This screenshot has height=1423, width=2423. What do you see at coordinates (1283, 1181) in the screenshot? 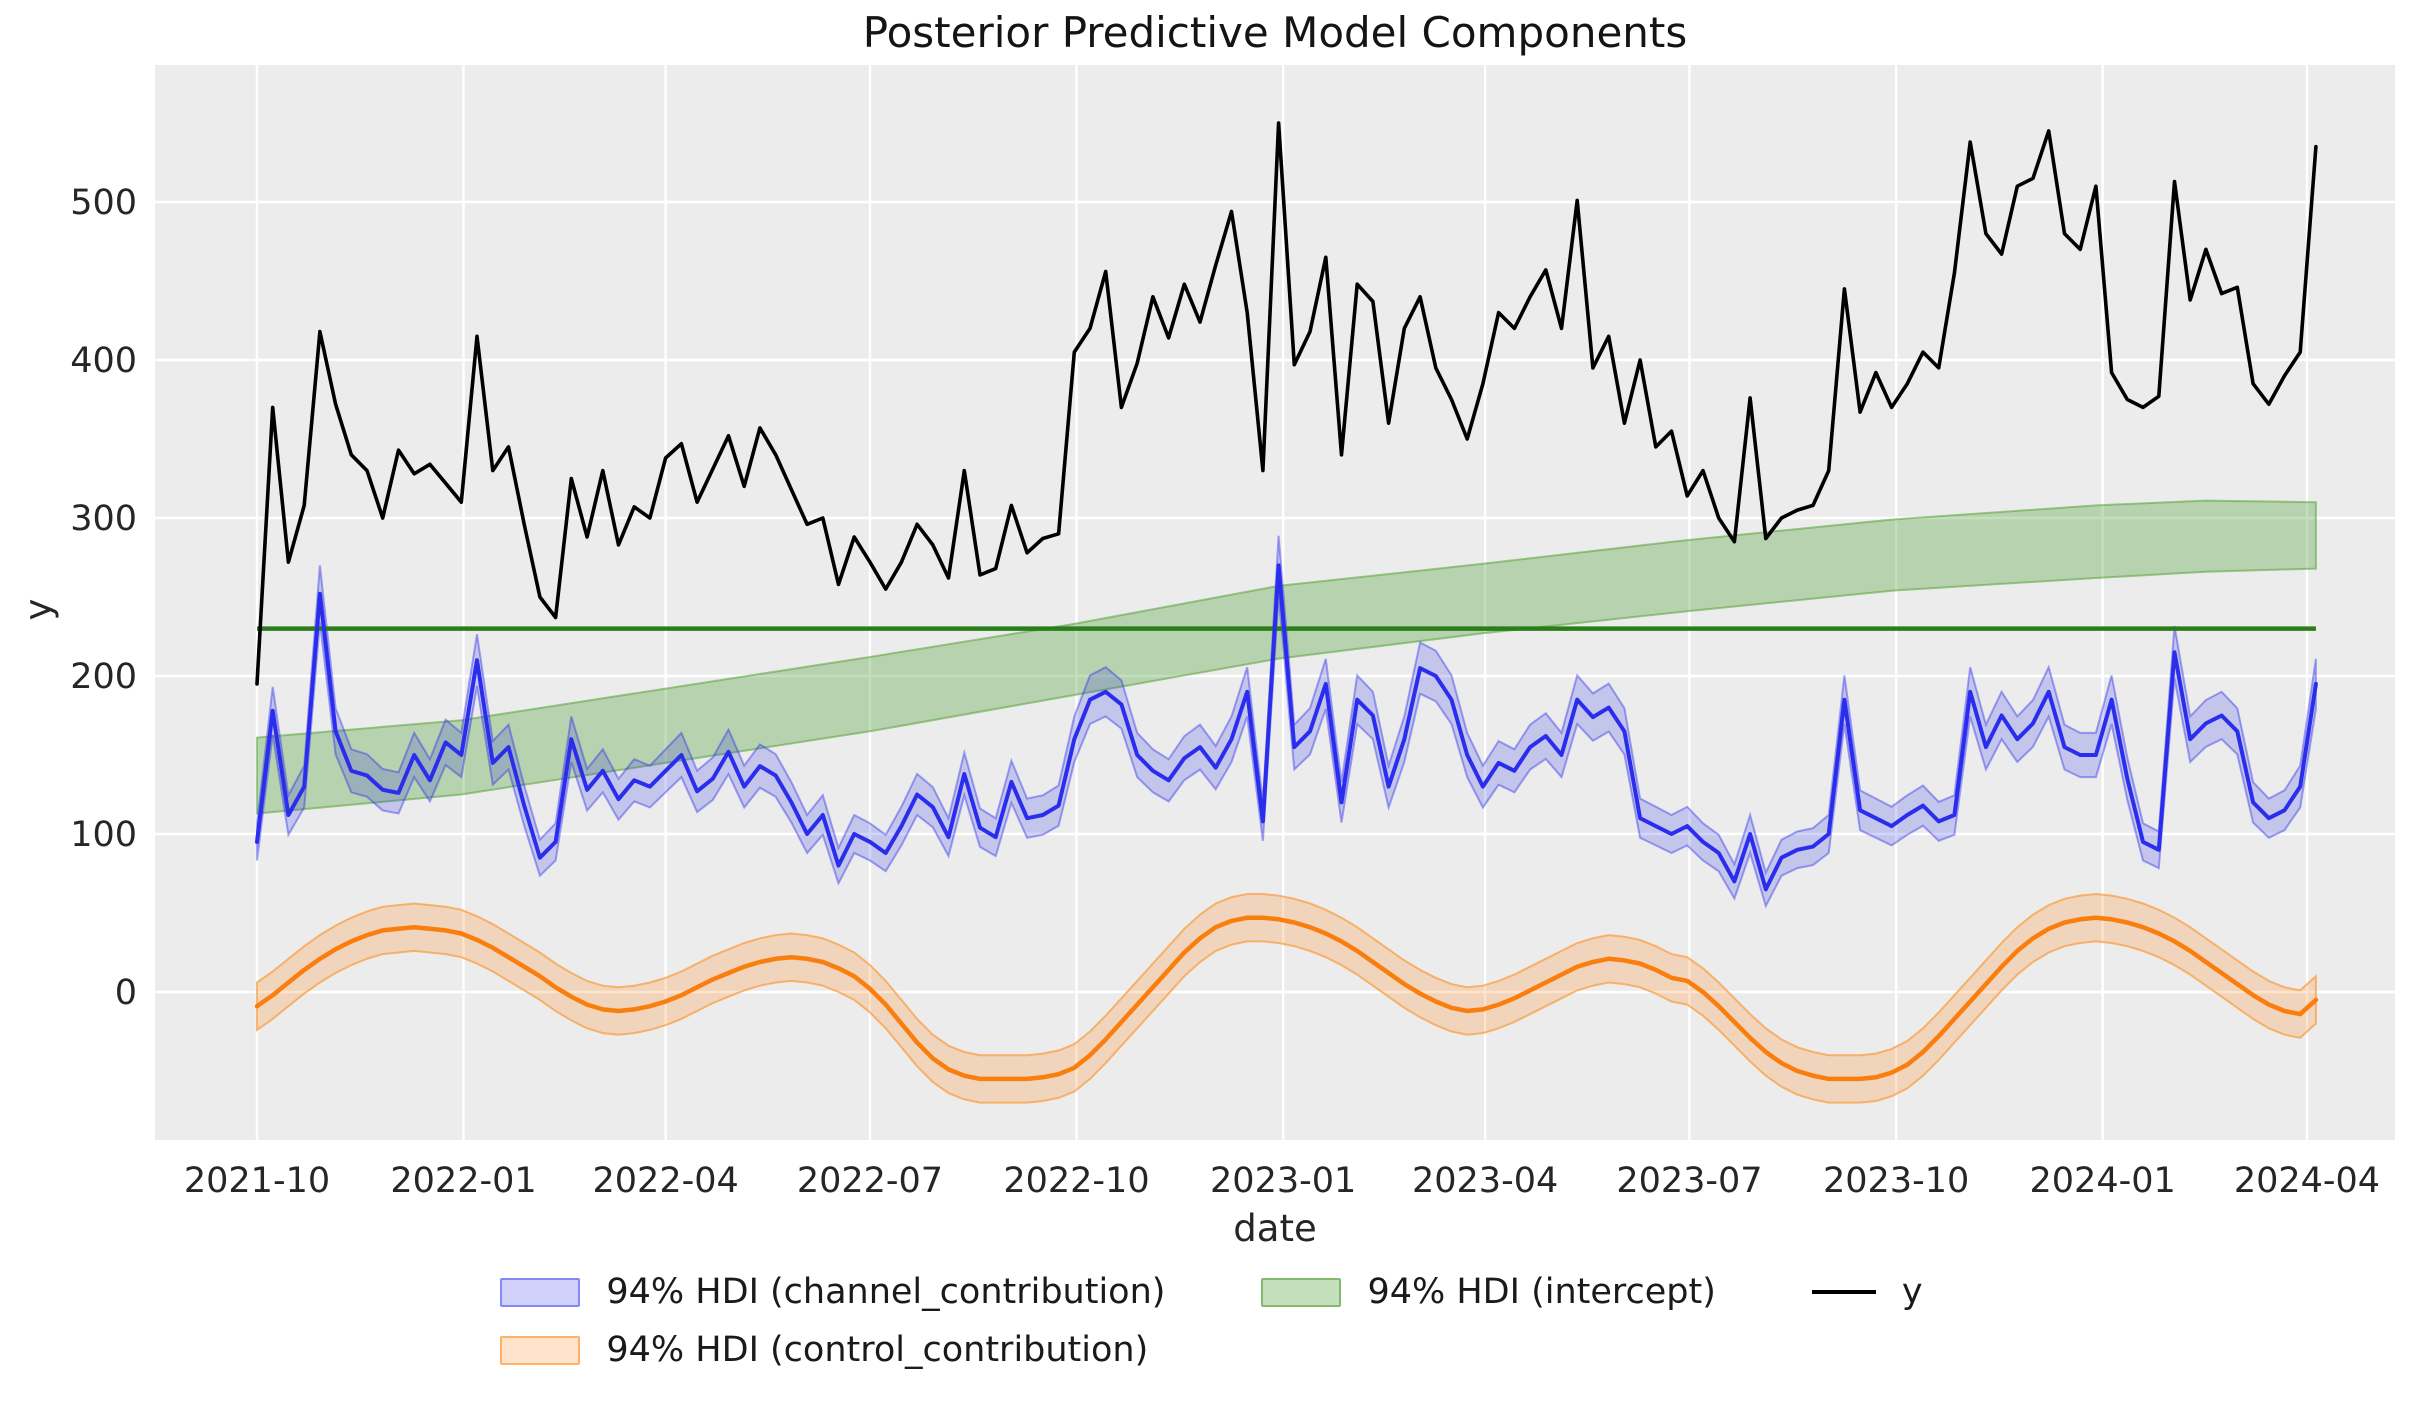
I see `x-tick-label: 2023-01` at bounding box center [1283, 1181].